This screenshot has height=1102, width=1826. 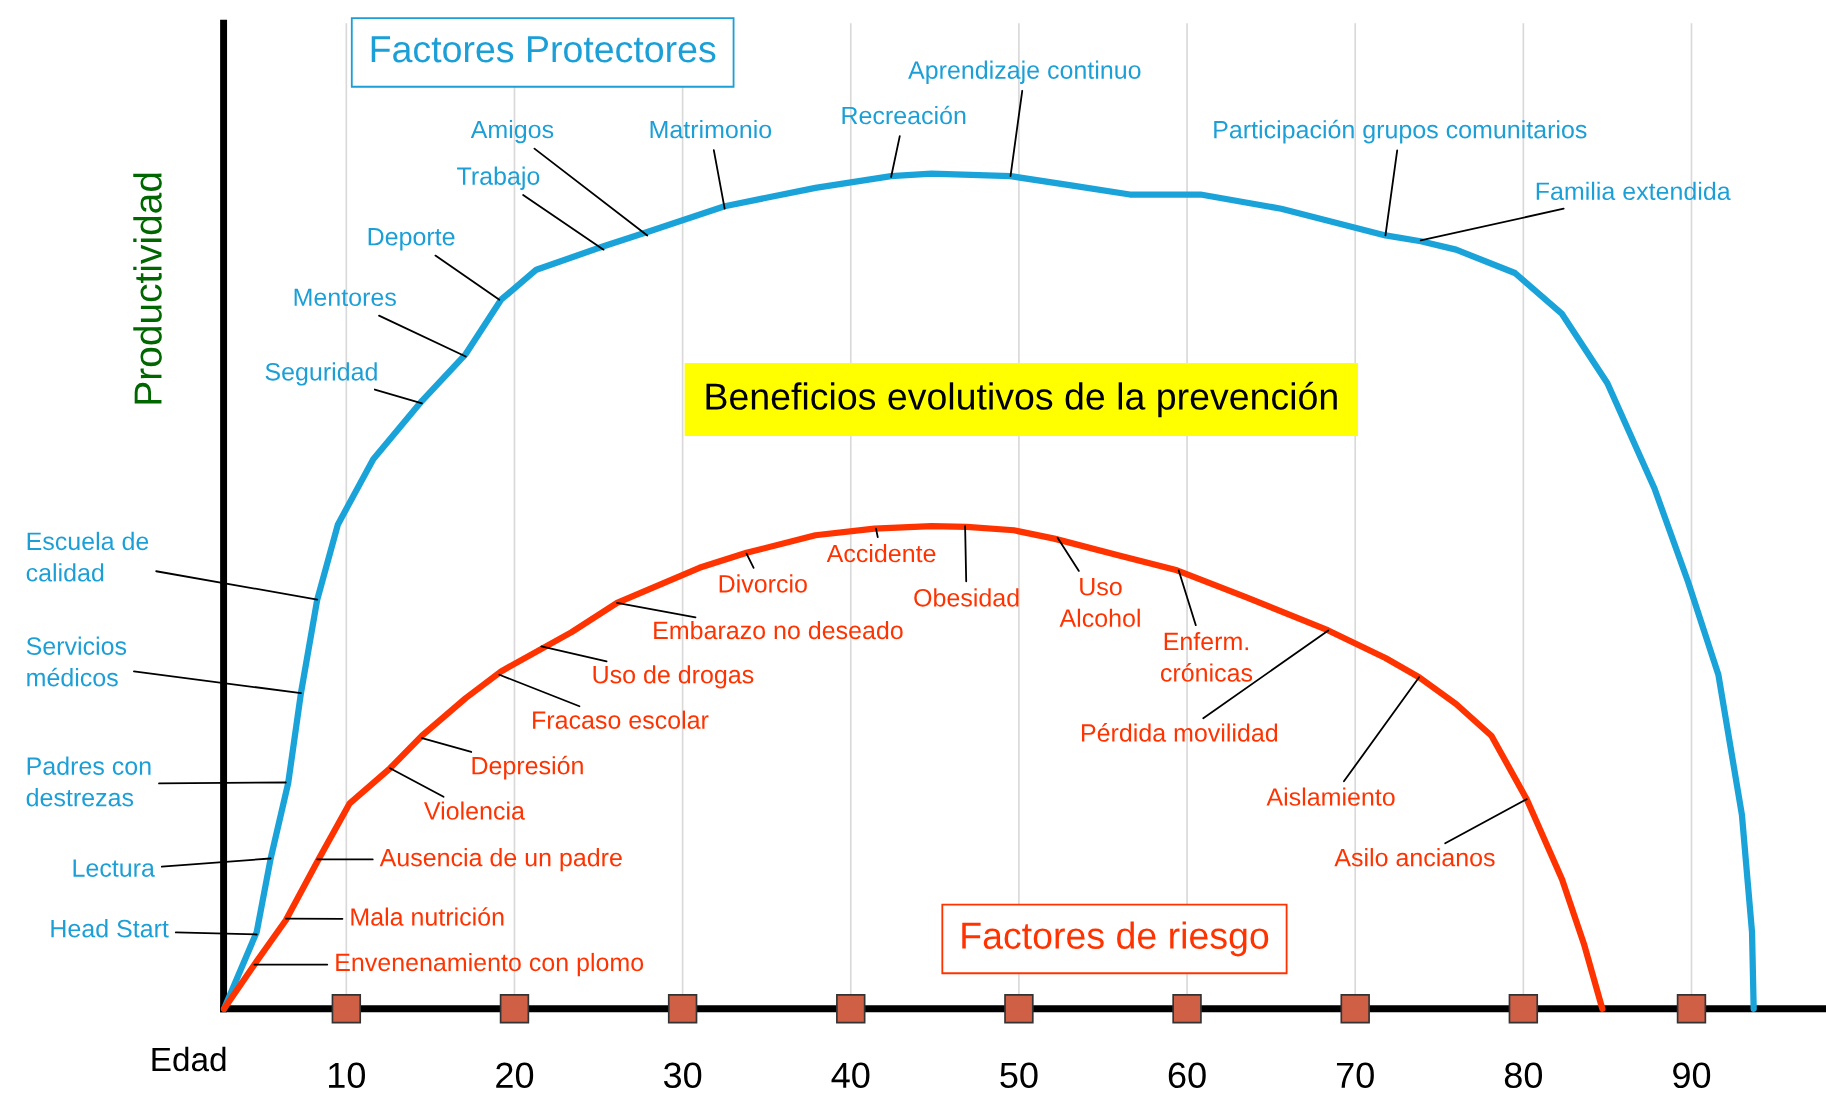 What do you see at coordinates (1330, 796) in the screenshot?
I see `annotation: Aislamiento` at bounding box center [1330, 796].